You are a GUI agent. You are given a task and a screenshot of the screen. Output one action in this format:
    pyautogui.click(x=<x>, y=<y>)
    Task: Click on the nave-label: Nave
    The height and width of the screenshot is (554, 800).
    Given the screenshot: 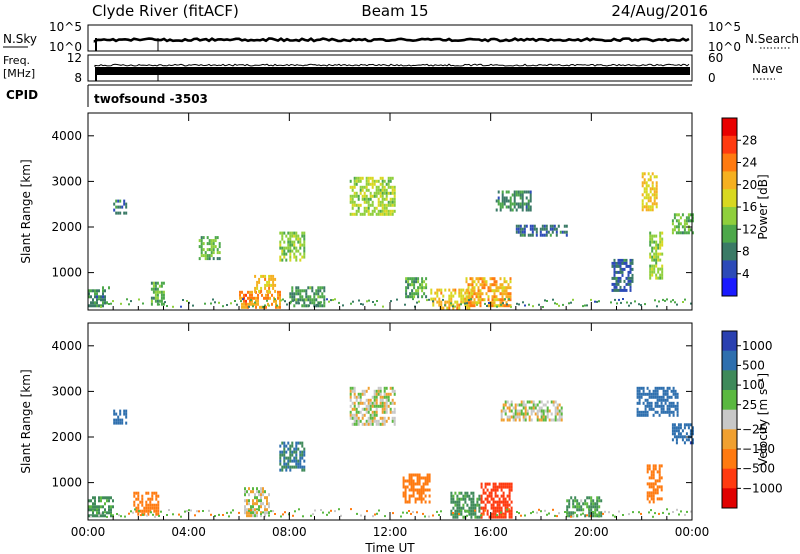 What is the action you would take?
    pyautogui.click(x=767, y=69)
    